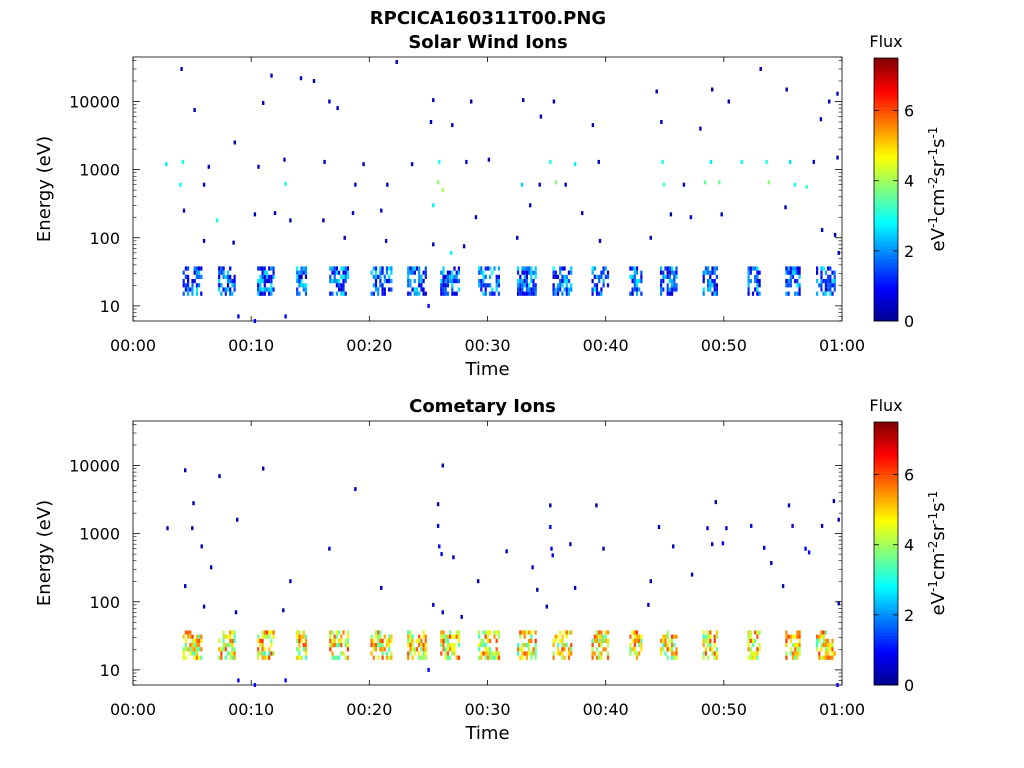 The width and height of the screenshot is (1024, 768). What do you see at coordinates (938, 507) in the screenshot?
I see `unit-part: s` at bounding box center [938, 507].